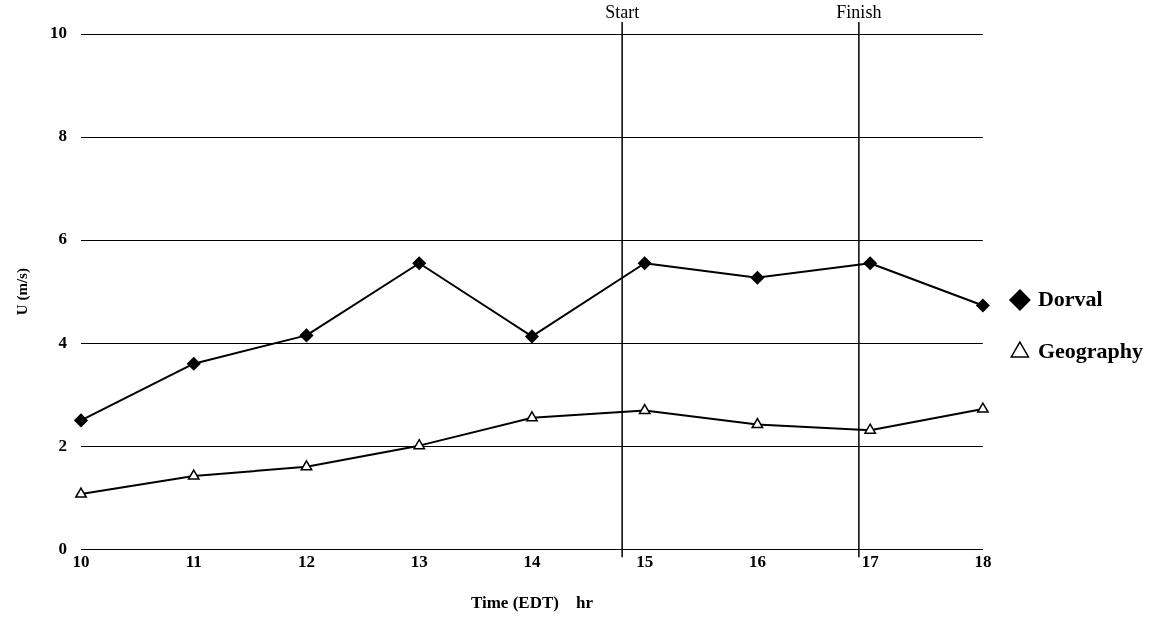 This screenshot has width=1163, height=622. I want to click on x-tick-label: 11, so click(193, 561).